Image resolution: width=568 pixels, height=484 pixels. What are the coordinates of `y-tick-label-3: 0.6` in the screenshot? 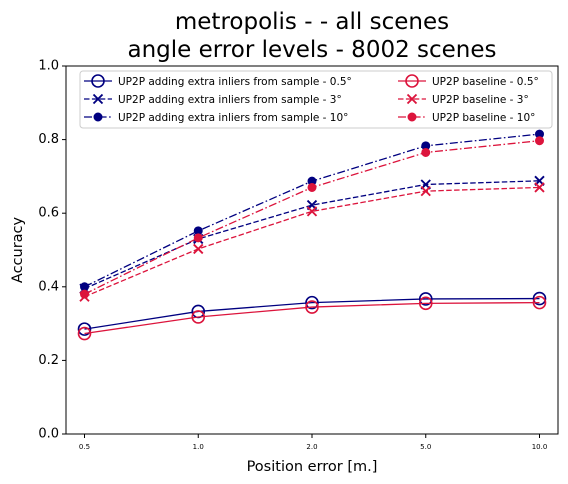 It's located at (48, 213).